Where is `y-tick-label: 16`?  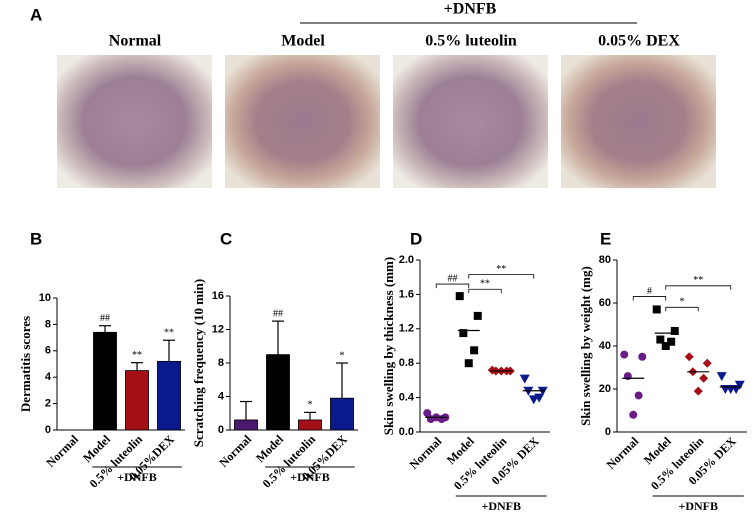 y-tick-label: 16 is located at coordinates (218, 296).